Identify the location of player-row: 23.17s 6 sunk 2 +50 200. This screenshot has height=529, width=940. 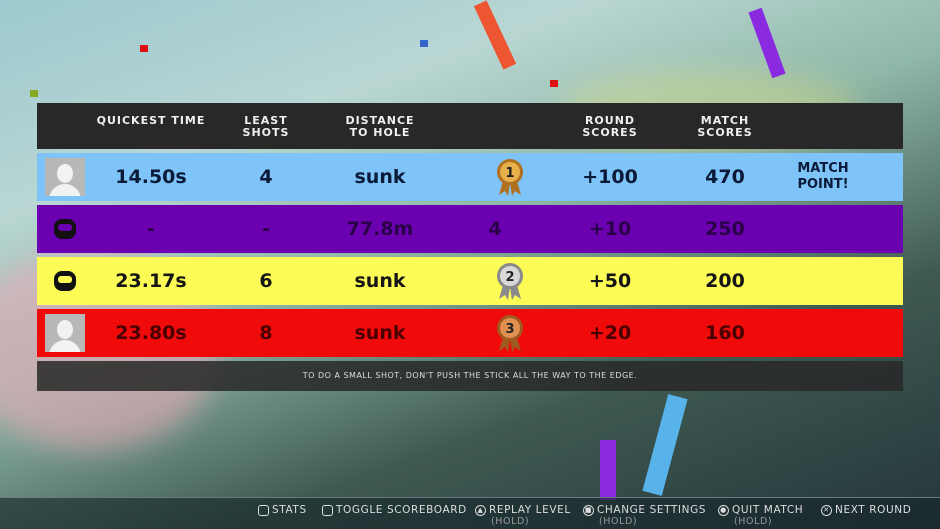
(470, 281).